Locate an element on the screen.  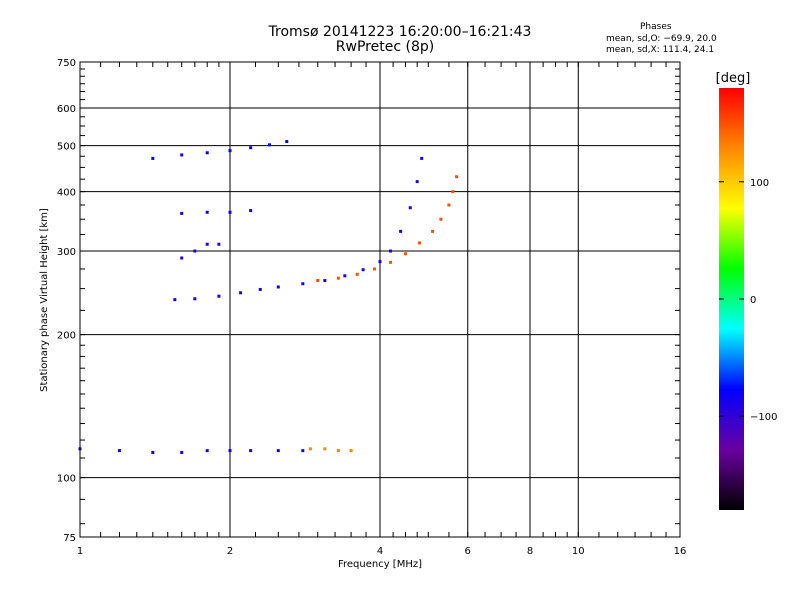
colorbar-ticks: 100 0 −100 is located at coordinates (748, 300).